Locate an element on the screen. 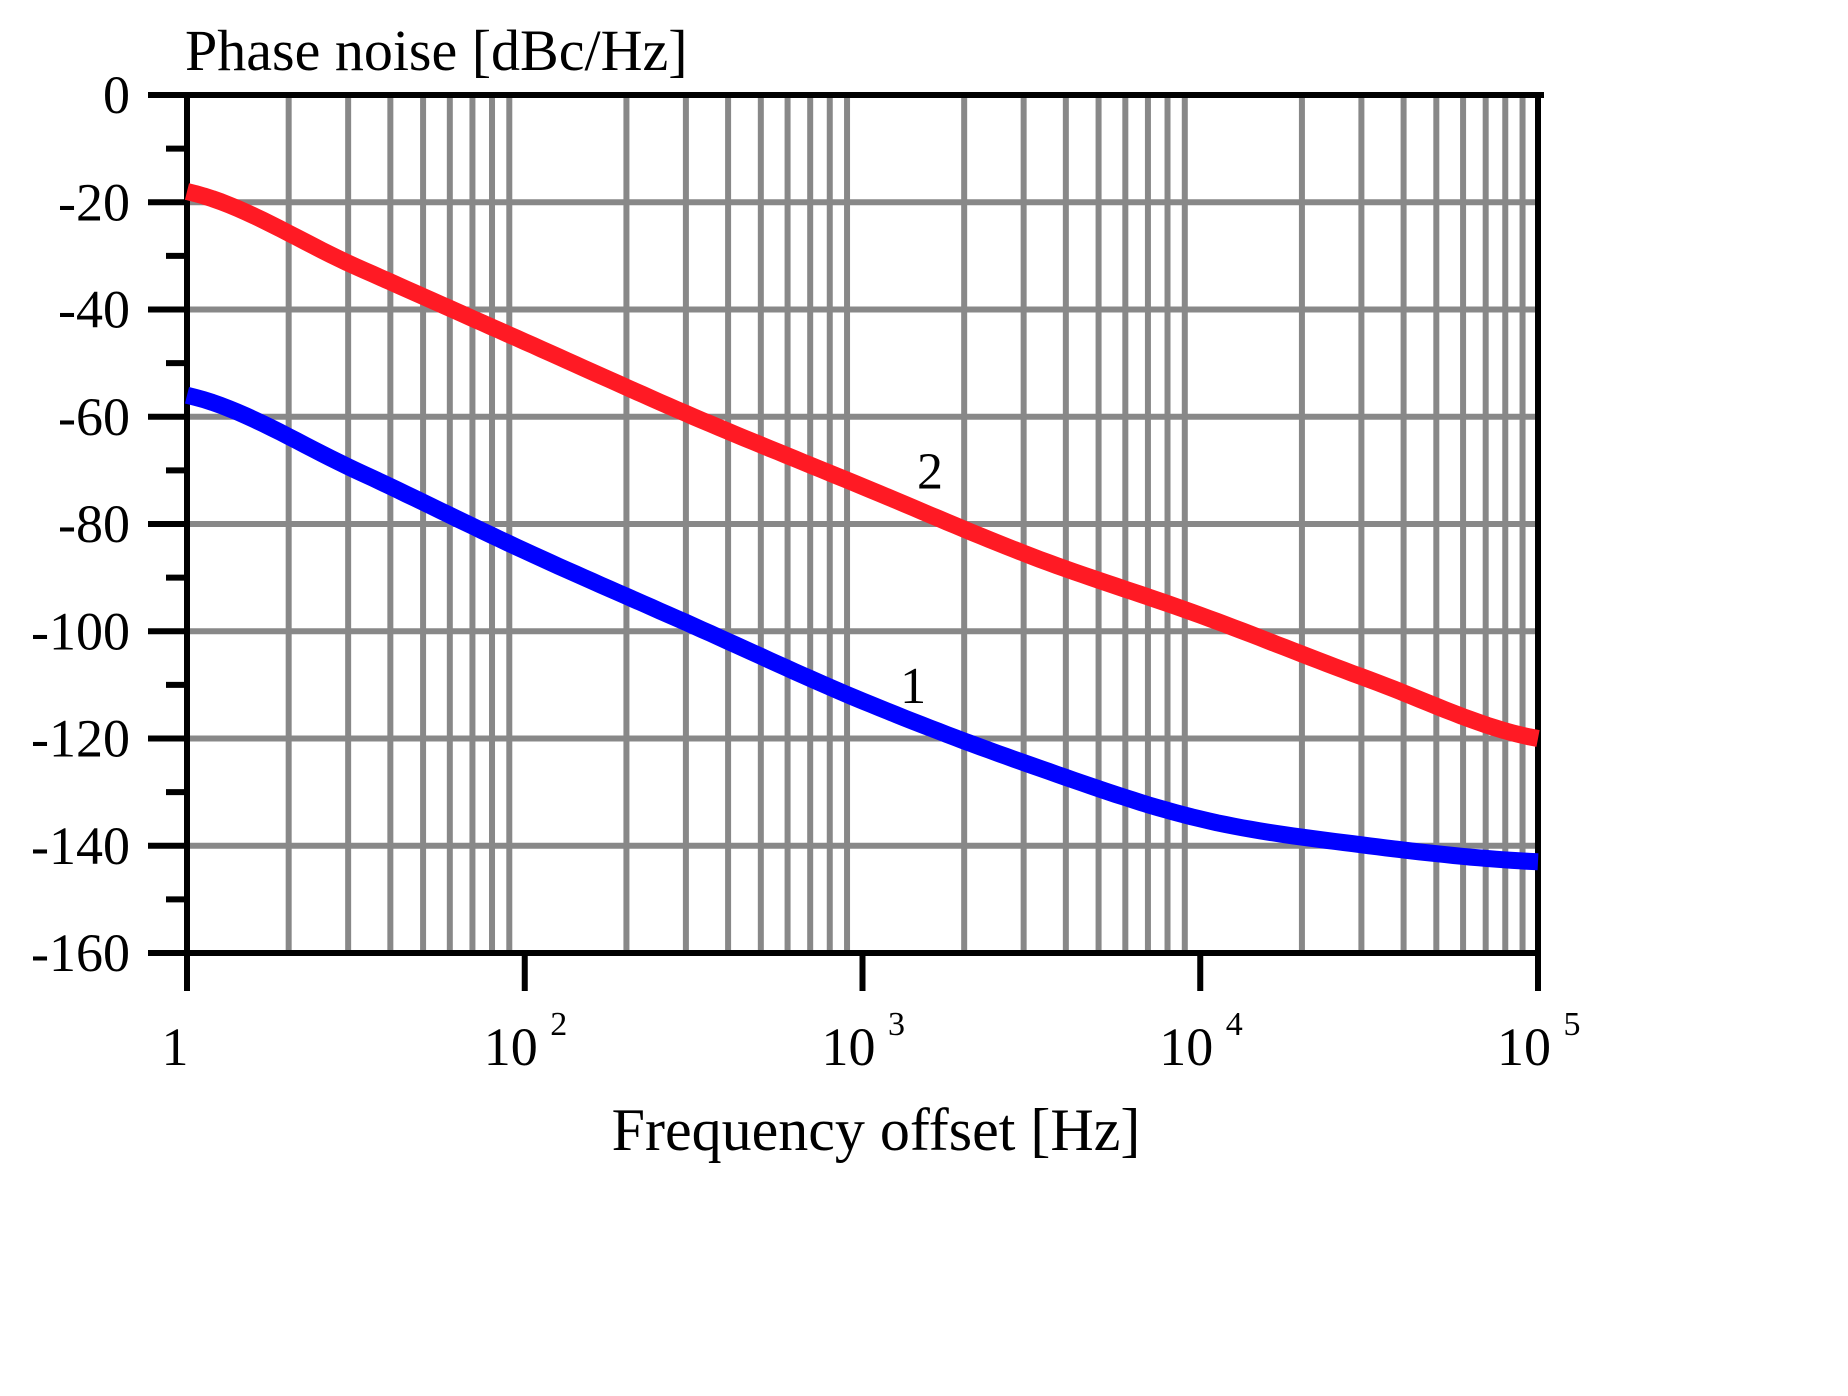 The width and height of the screenshot is (1848, 1396). x-tick-exponent: 4 is located at coordinates (1234, 1024).